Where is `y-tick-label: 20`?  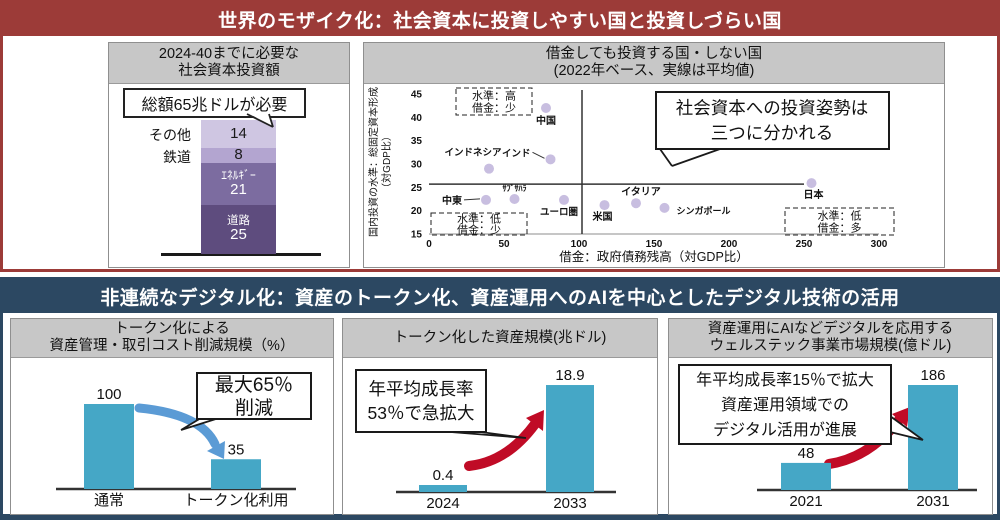 y-tick-label: 20 is located at coordinates (417, 211).